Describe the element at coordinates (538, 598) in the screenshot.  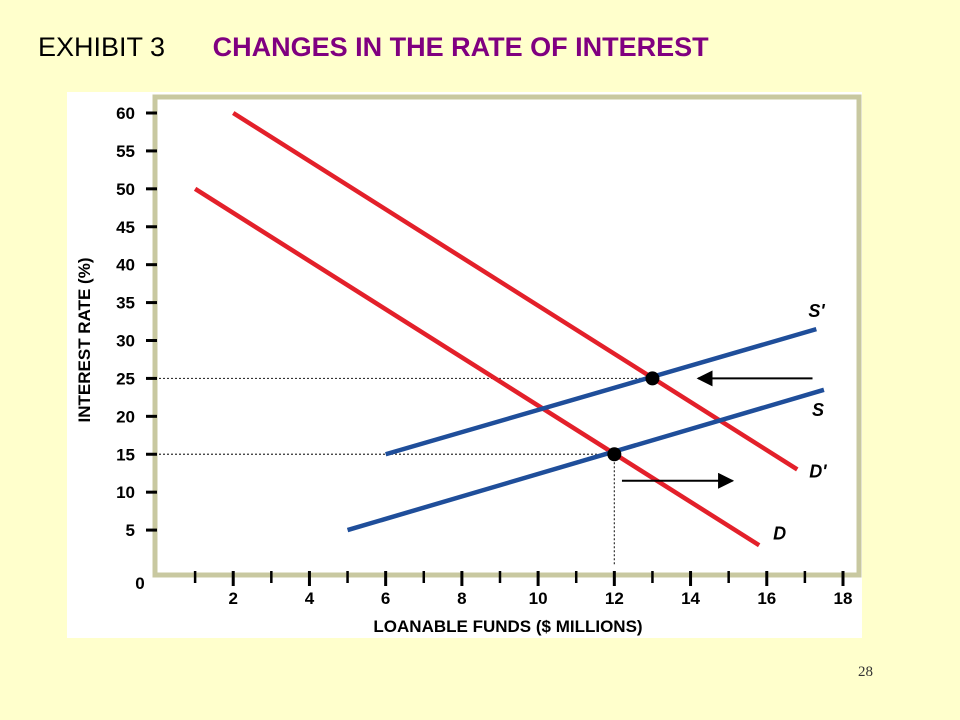
I see `x-tick-label: 10` at that location.